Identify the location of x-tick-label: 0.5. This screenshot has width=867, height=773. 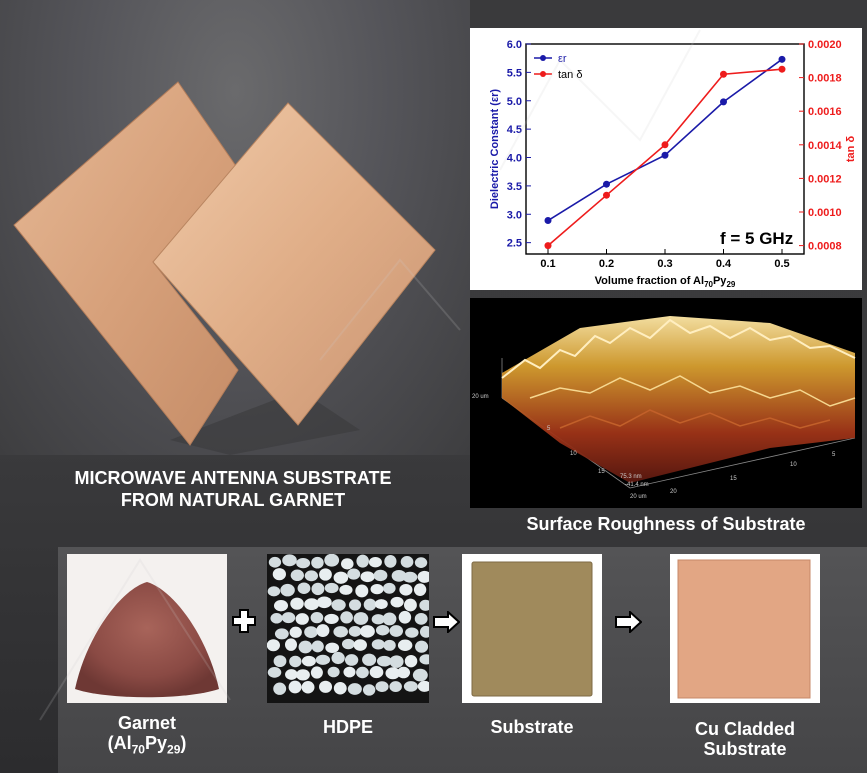
(781, 264).